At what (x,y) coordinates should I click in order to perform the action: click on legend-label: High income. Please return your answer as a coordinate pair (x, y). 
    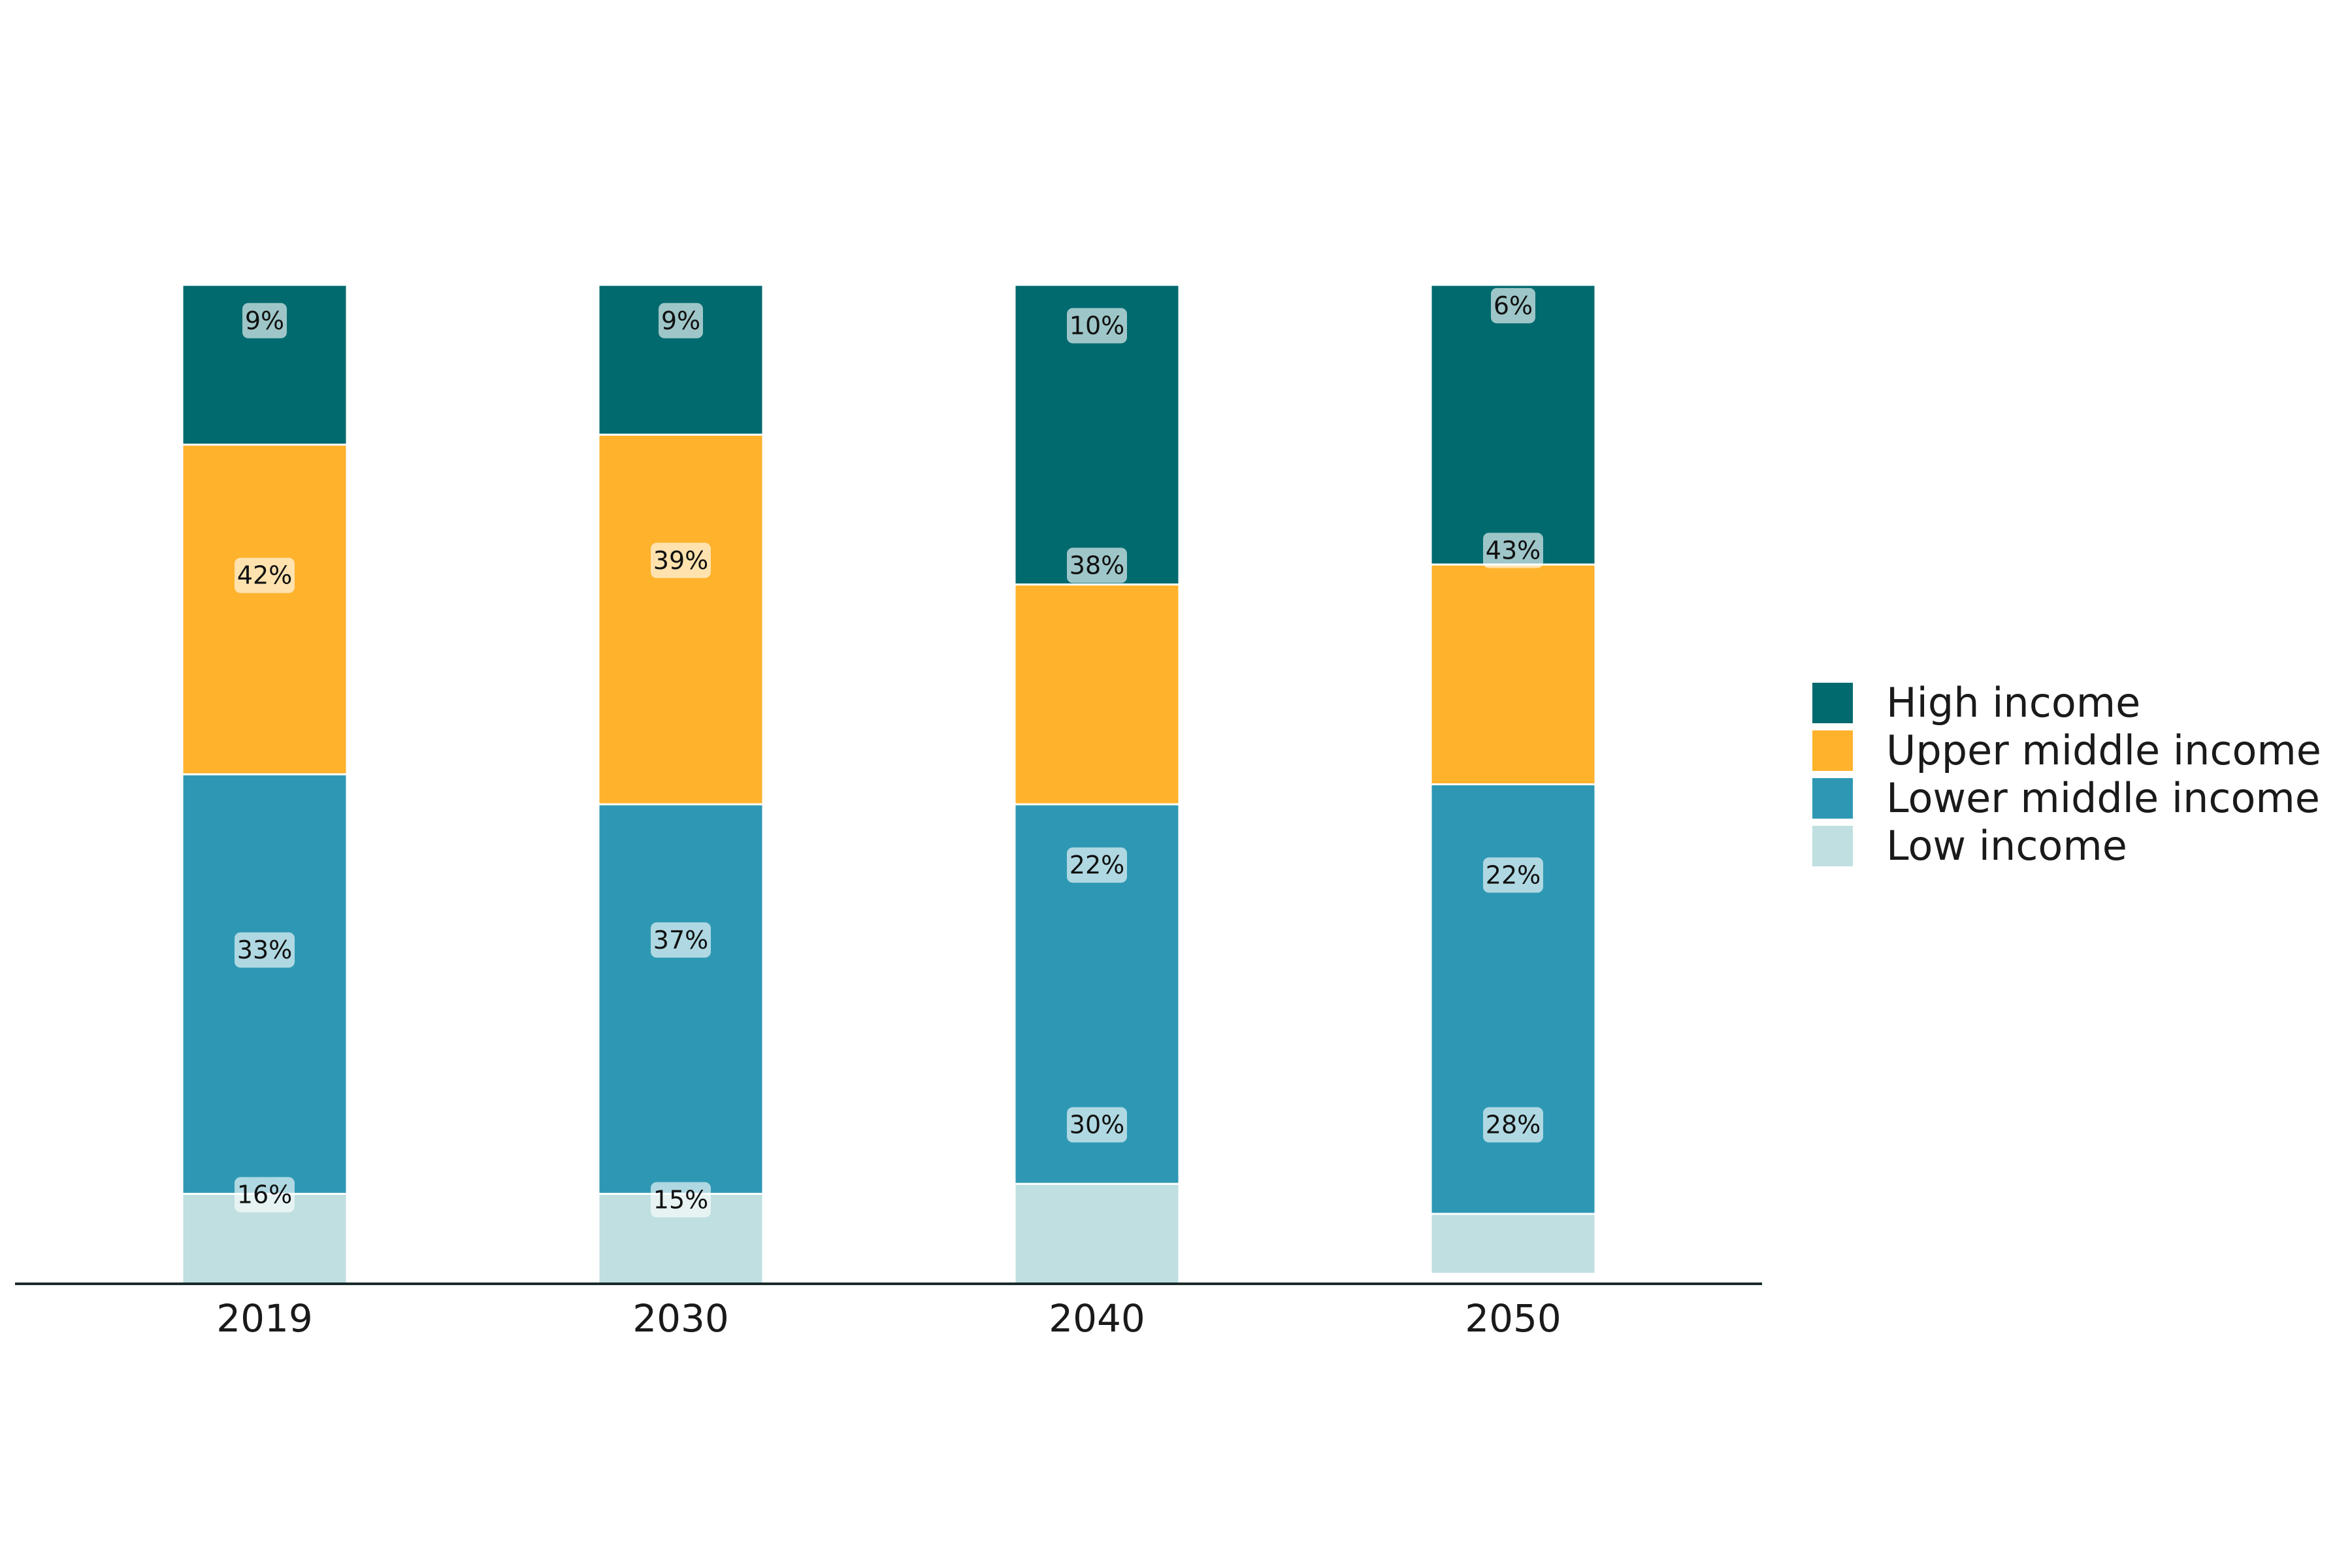
    Looking at the image, I should click on (2013, 703).